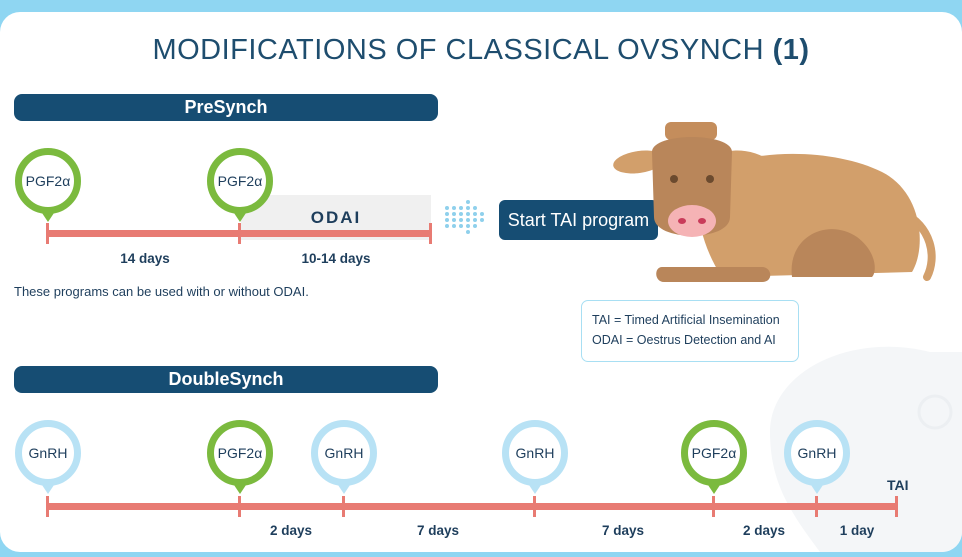  I want to click on doublesynch-pin-pgf2a-1: PGF2α, so click(240, 457).